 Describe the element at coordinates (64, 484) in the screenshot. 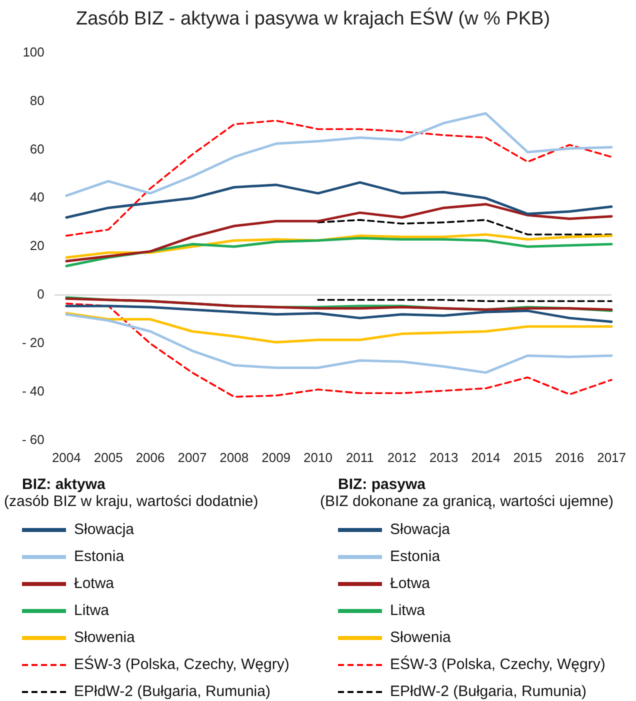

I see `text: BIZ: aktywa` at that location.